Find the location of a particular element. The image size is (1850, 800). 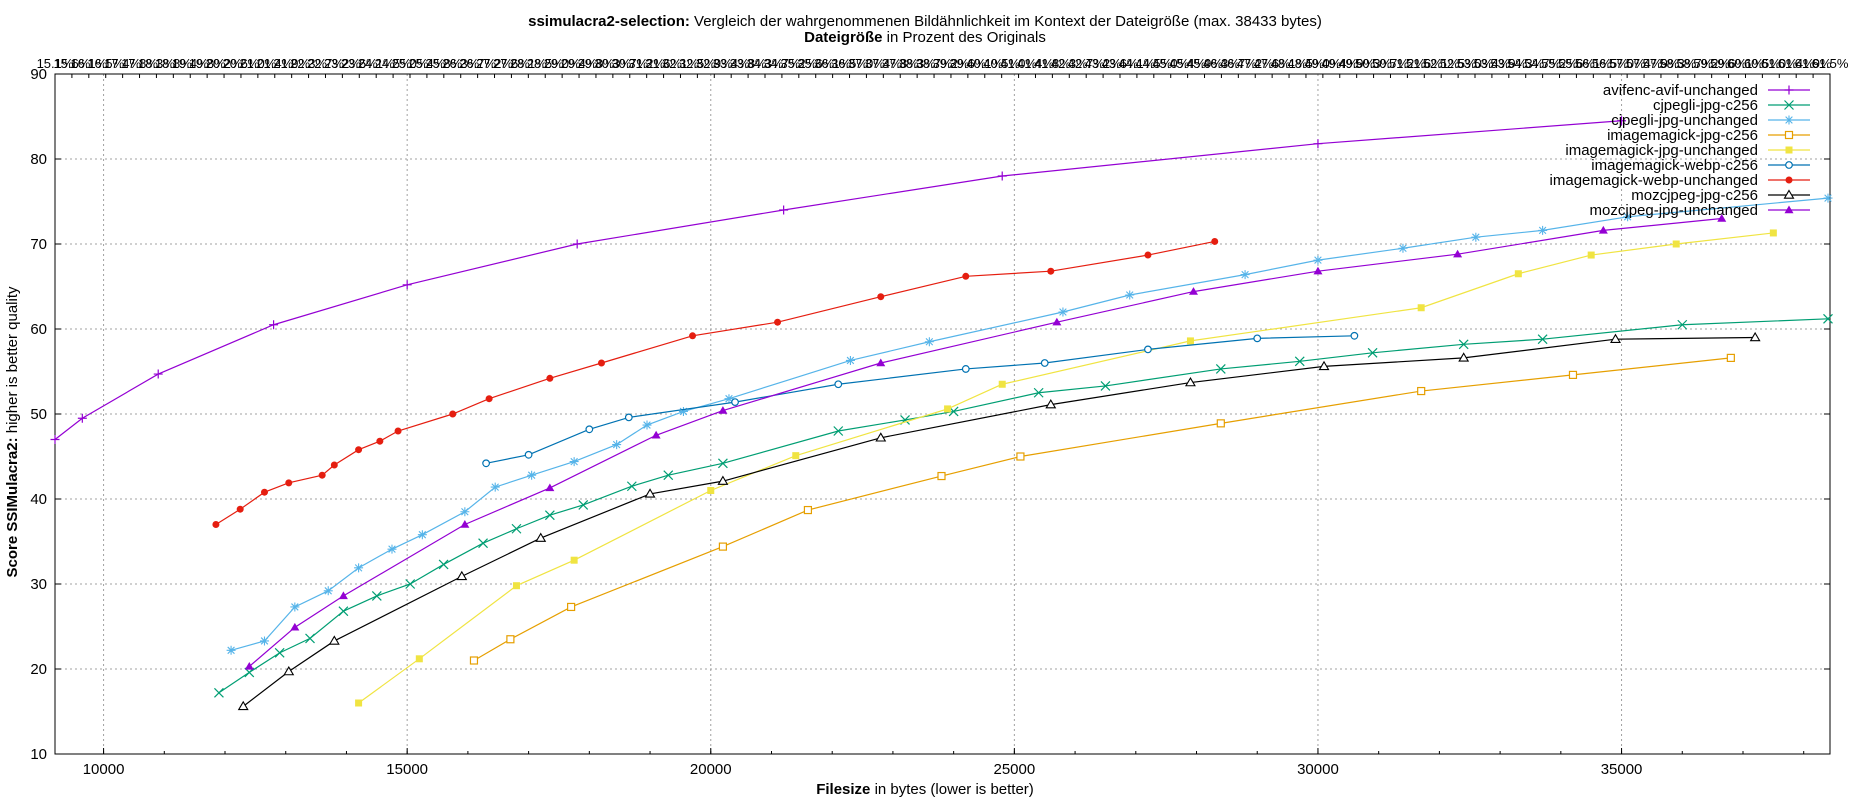

x2-tick-label: 60.1% is located at coordinates (1745, 63).